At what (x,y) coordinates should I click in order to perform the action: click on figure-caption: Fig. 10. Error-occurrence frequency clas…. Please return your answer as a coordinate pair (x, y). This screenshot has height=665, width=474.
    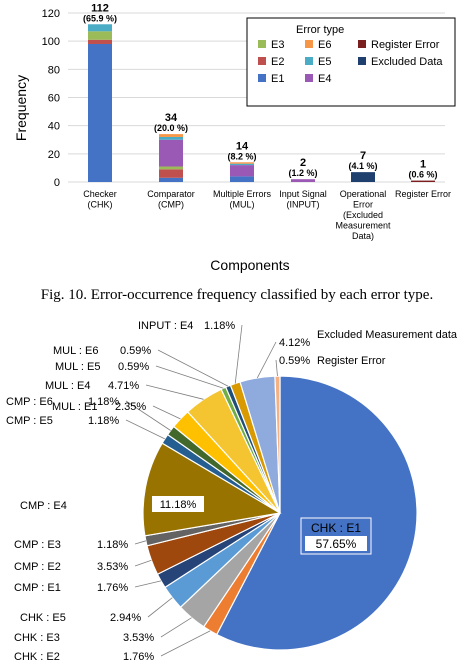
    Looking at the image, I should click on (237, 295).